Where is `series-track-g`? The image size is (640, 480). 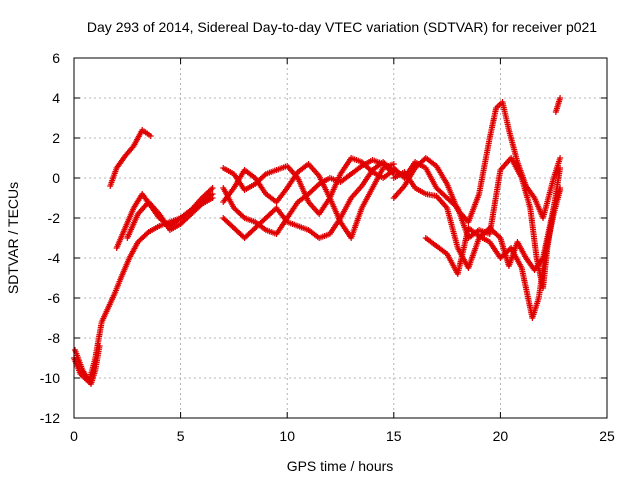 series-track-g is located at coordinates (308, 201).